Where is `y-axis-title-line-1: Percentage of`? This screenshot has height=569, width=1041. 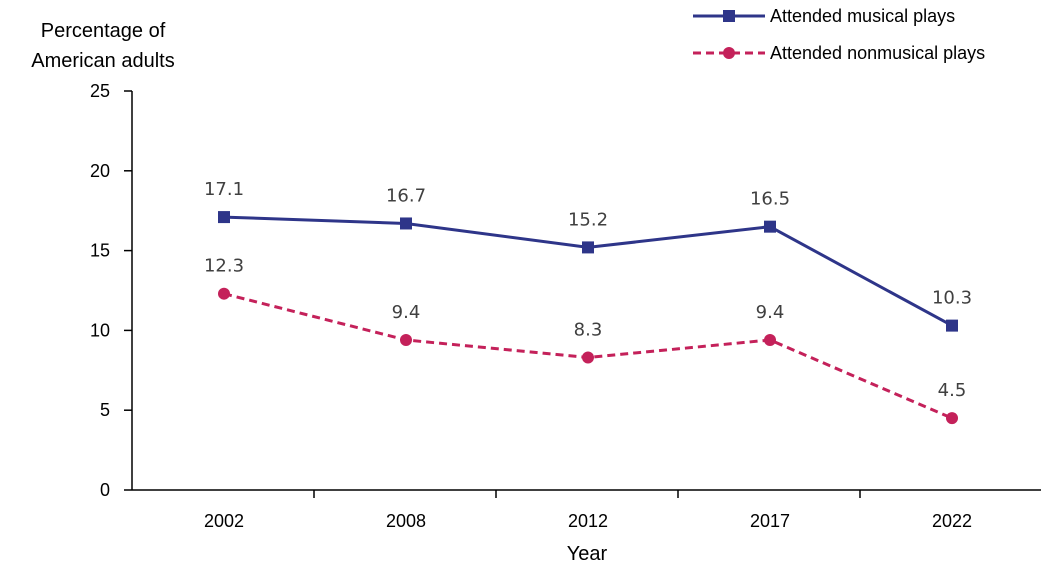
y-axis-title-line-1: Percentage of is located at coordinates (103, 31).